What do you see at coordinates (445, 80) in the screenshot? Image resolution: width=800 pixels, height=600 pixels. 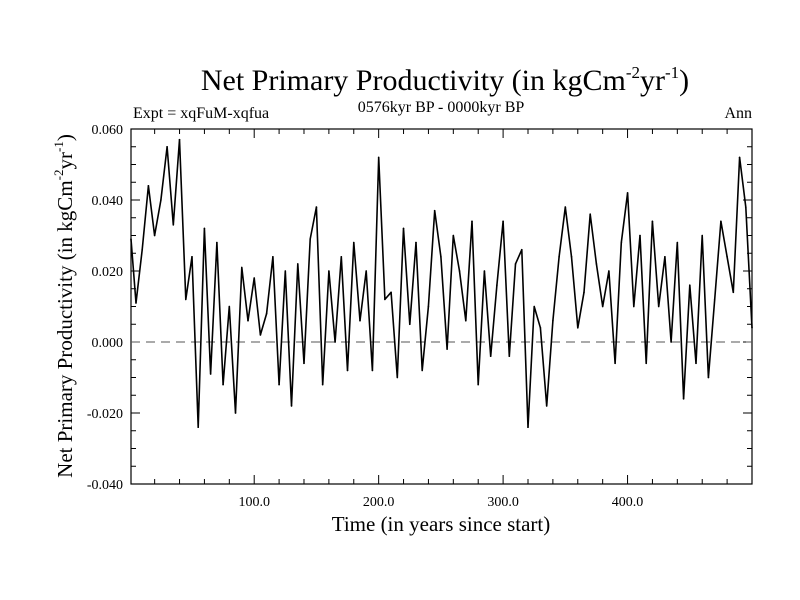 I see `chart-title: Net Primary Productivity (in kgCm-2yr-1)` at bounding box center [445, 80].